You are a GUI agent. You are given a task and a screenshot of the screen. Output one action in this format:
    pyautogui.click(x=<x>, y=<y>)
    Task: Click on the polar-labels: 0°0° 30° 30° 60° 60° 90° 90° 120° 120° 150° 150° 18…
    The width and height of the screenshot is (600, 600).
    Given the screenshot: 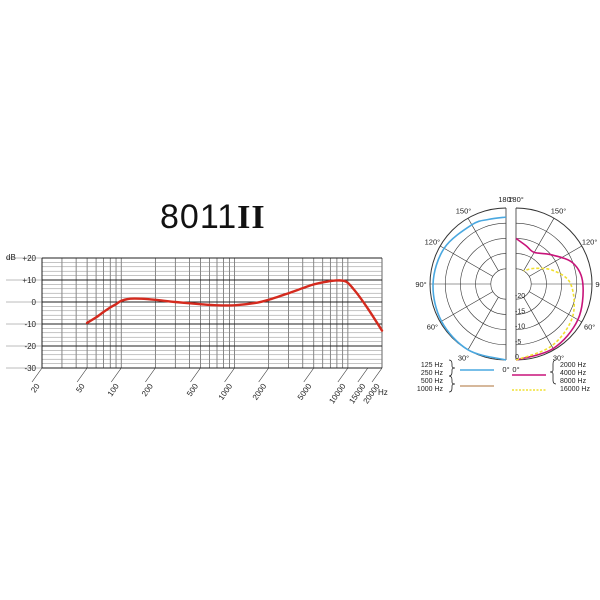 What is the action you would take?
    pyautogui.click(x=507, y=284)
    